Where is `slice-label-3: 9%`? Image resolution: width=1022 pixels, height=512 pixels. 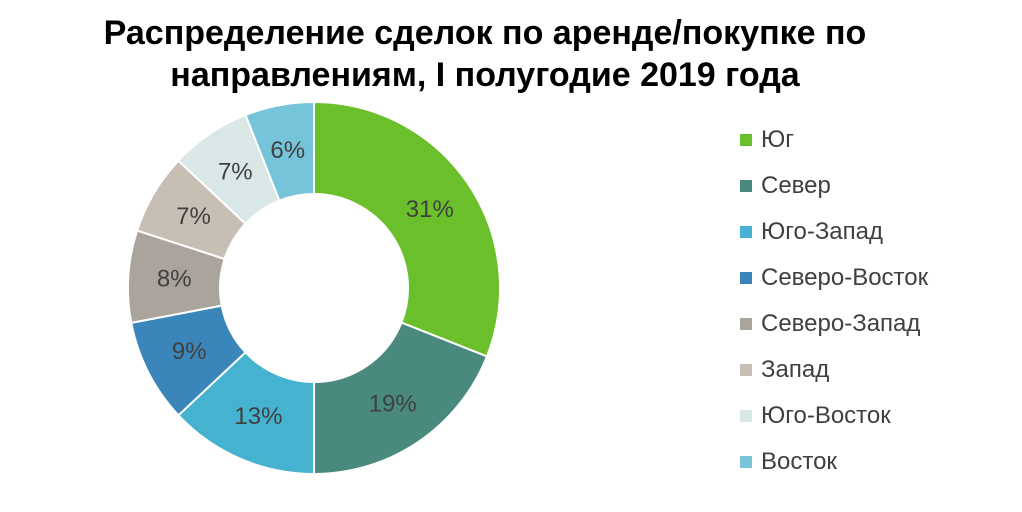
slice-label-3: 9% is located at coordinates (189, 351).